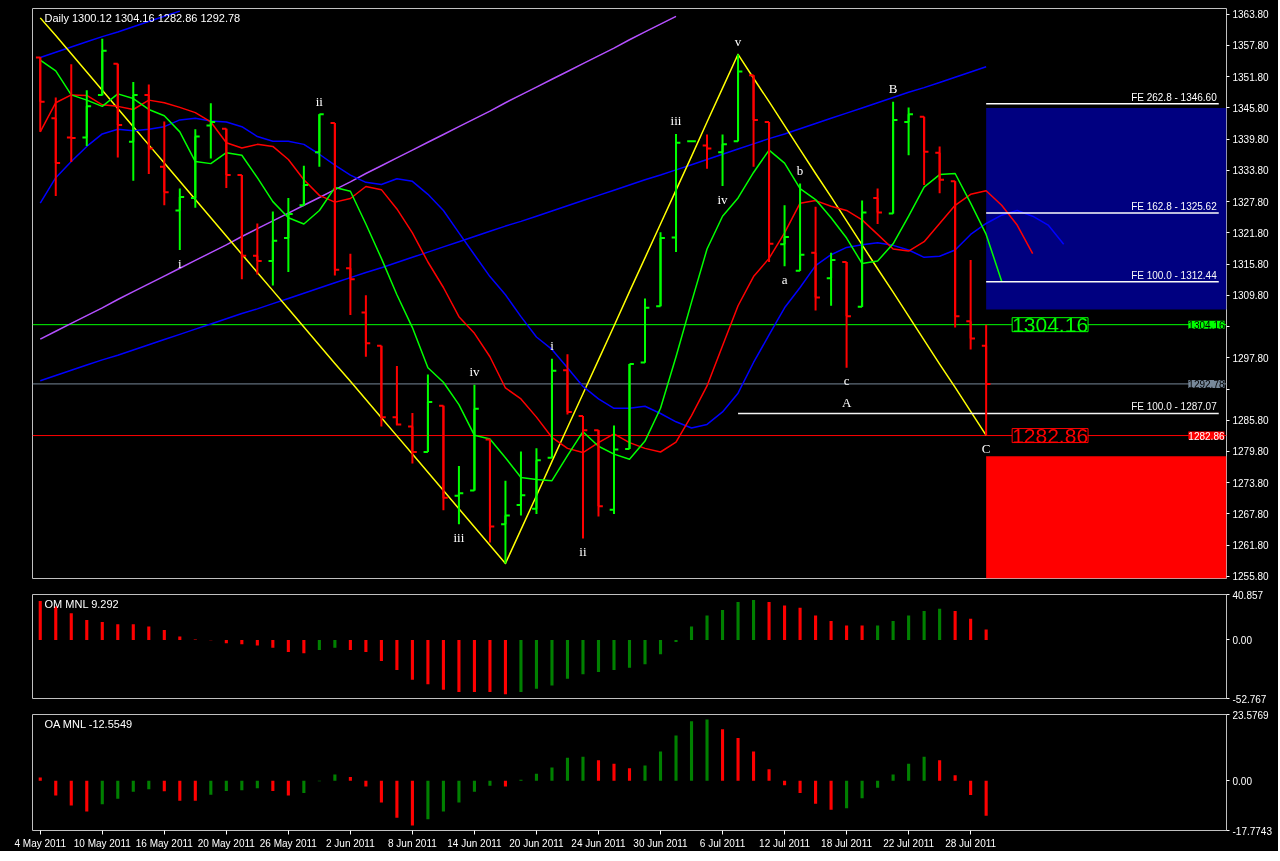 This screenshot has height=861, width=1280. Describe the element at coordinates (722, 843) in the screenshot. I see `x-tick-label: 6 Jul 2011` at that location.